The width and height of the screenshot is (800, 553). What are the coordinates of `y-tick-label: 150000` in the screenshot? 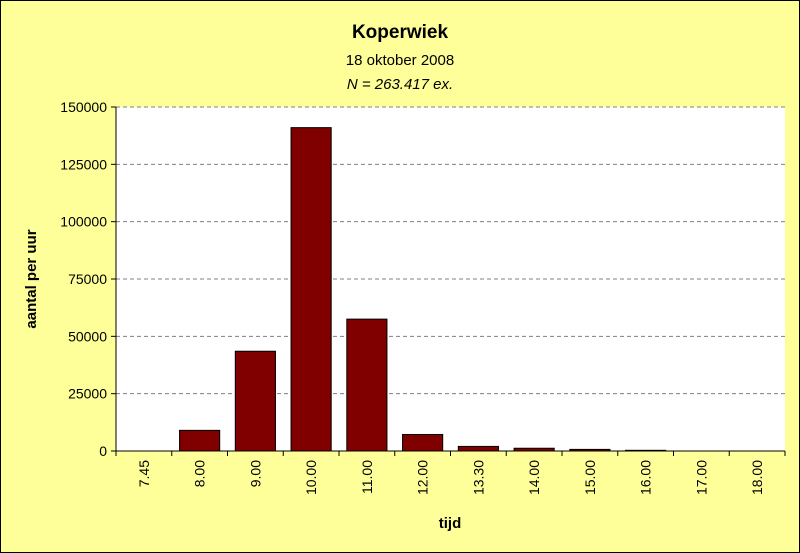 It's located at (83, 107).